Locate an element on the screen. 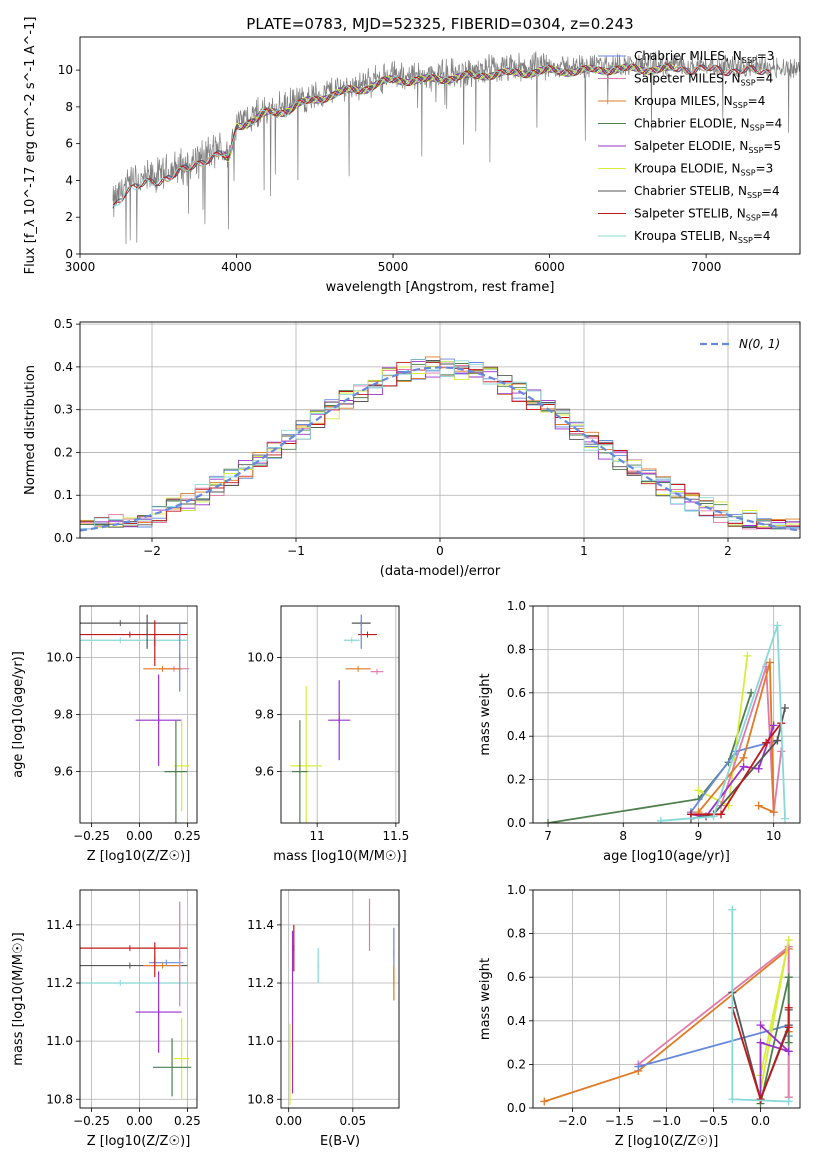 The image size is (819, 1170). residual-histogram-salpeter_stelib is located at coordinates (440, 445).